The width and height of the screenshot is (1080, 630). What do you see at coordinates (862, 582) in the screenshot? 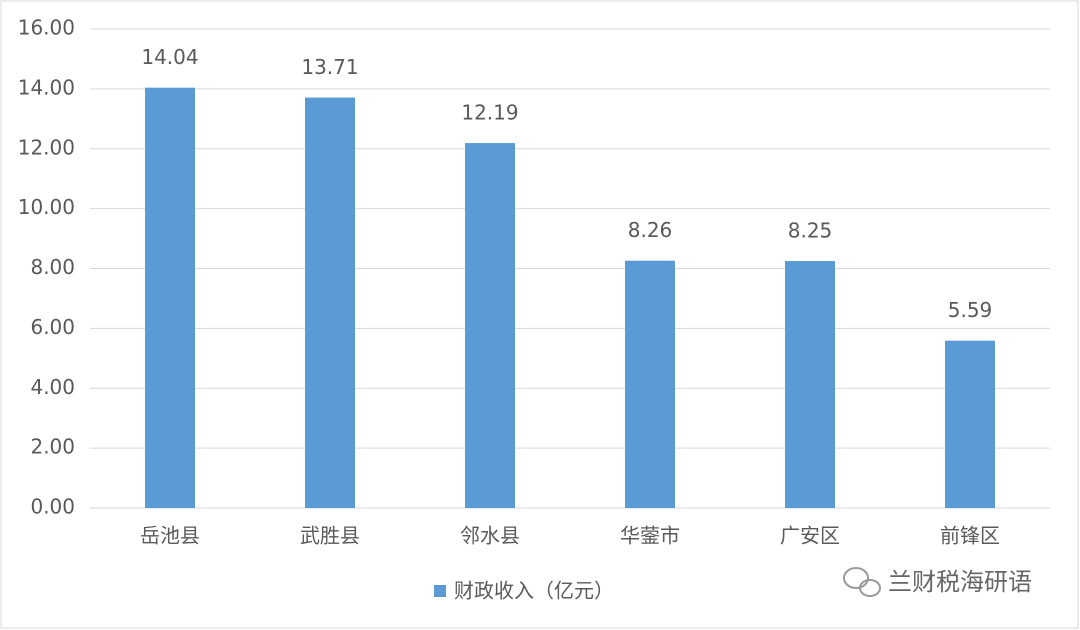
I see `watermark-icon` at bounding box center [862, 582].